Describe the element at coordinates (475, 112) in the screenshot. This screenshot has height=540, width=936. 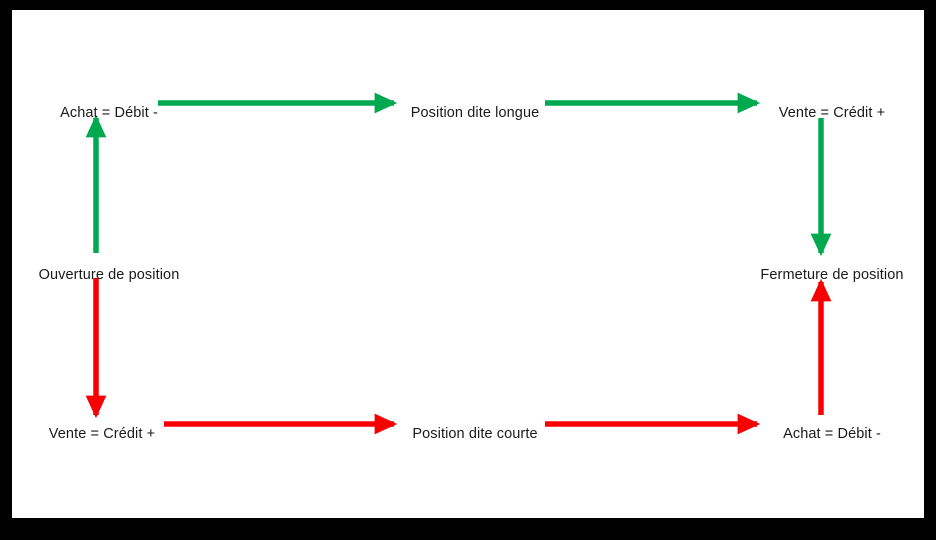
I see `node-label-position-longue: Position dite longue` at that location.